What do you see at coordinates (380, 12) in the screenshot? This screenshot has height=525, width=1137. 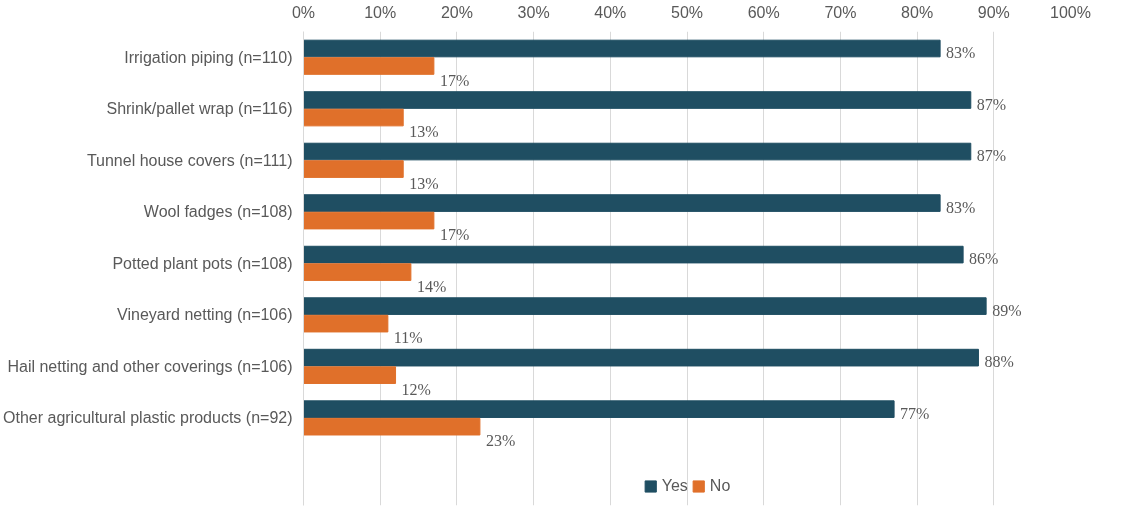 I see `x-tick-label: 10%` at bounding box center [380, 12].